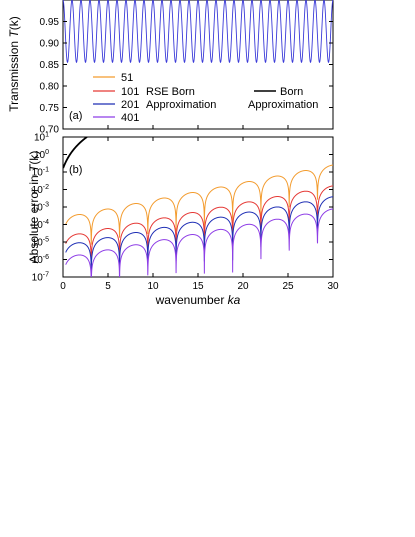 The image size is (415, 537). What do you see at coordinates (50, 130) in the screenshot?
I see `panel-a-ytick-label: 0.70` at bounding box center [50, 130].